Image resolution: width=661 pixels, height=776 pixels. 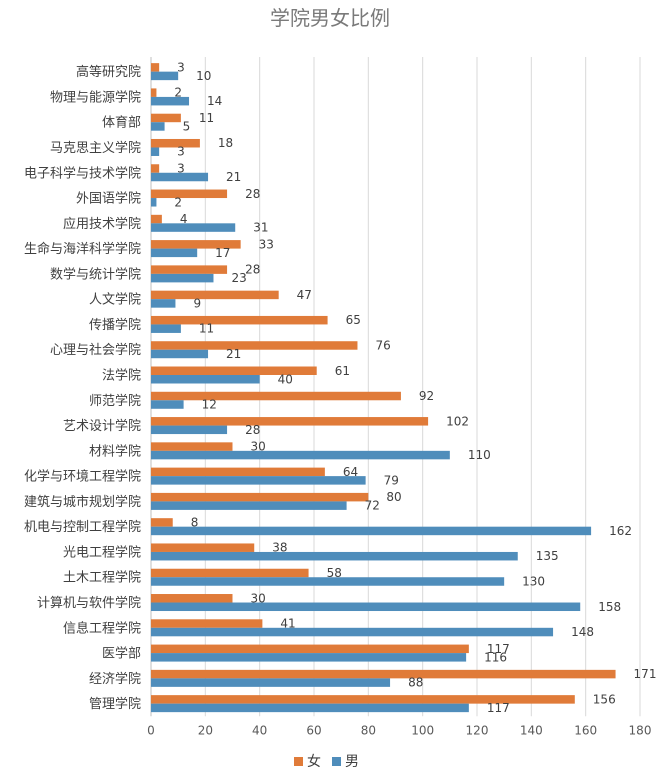 What do you see at coordinates (259, 730) in the screenshot?
I see `x-tick-label: 40` at bounding box center [259, 730].